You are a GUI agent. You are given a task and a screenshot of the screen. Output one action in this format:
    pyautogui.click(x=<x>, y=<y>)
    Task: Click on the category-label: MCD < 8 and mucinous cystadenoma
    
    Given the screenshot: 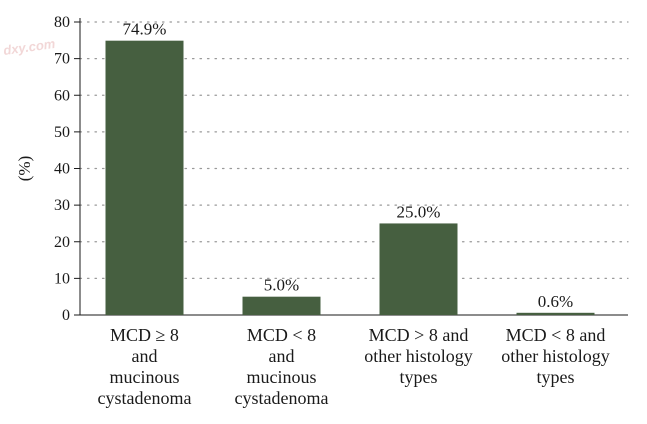 What is the action you would take?
    pyautogui.click(x=282, y=366)
    